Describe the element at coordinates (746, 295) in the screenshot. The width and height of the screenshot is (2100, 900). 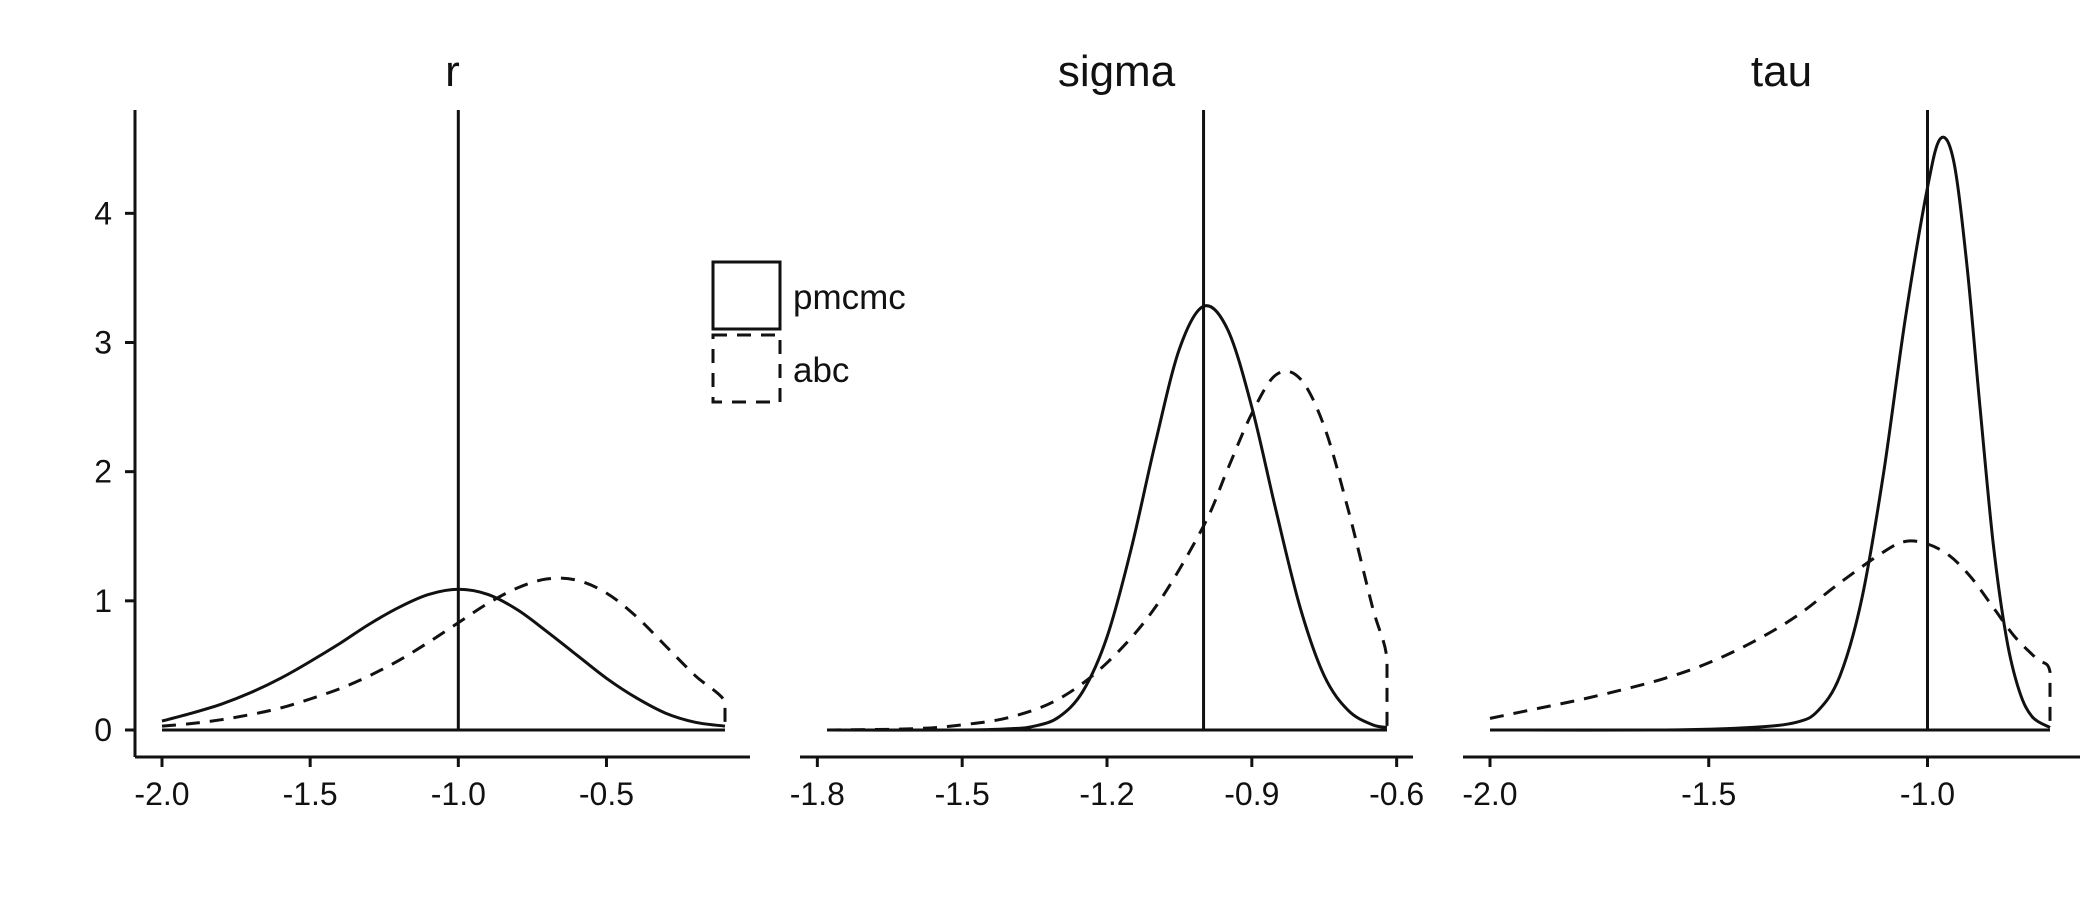
I see `legend-key-pmcmc` at that location.